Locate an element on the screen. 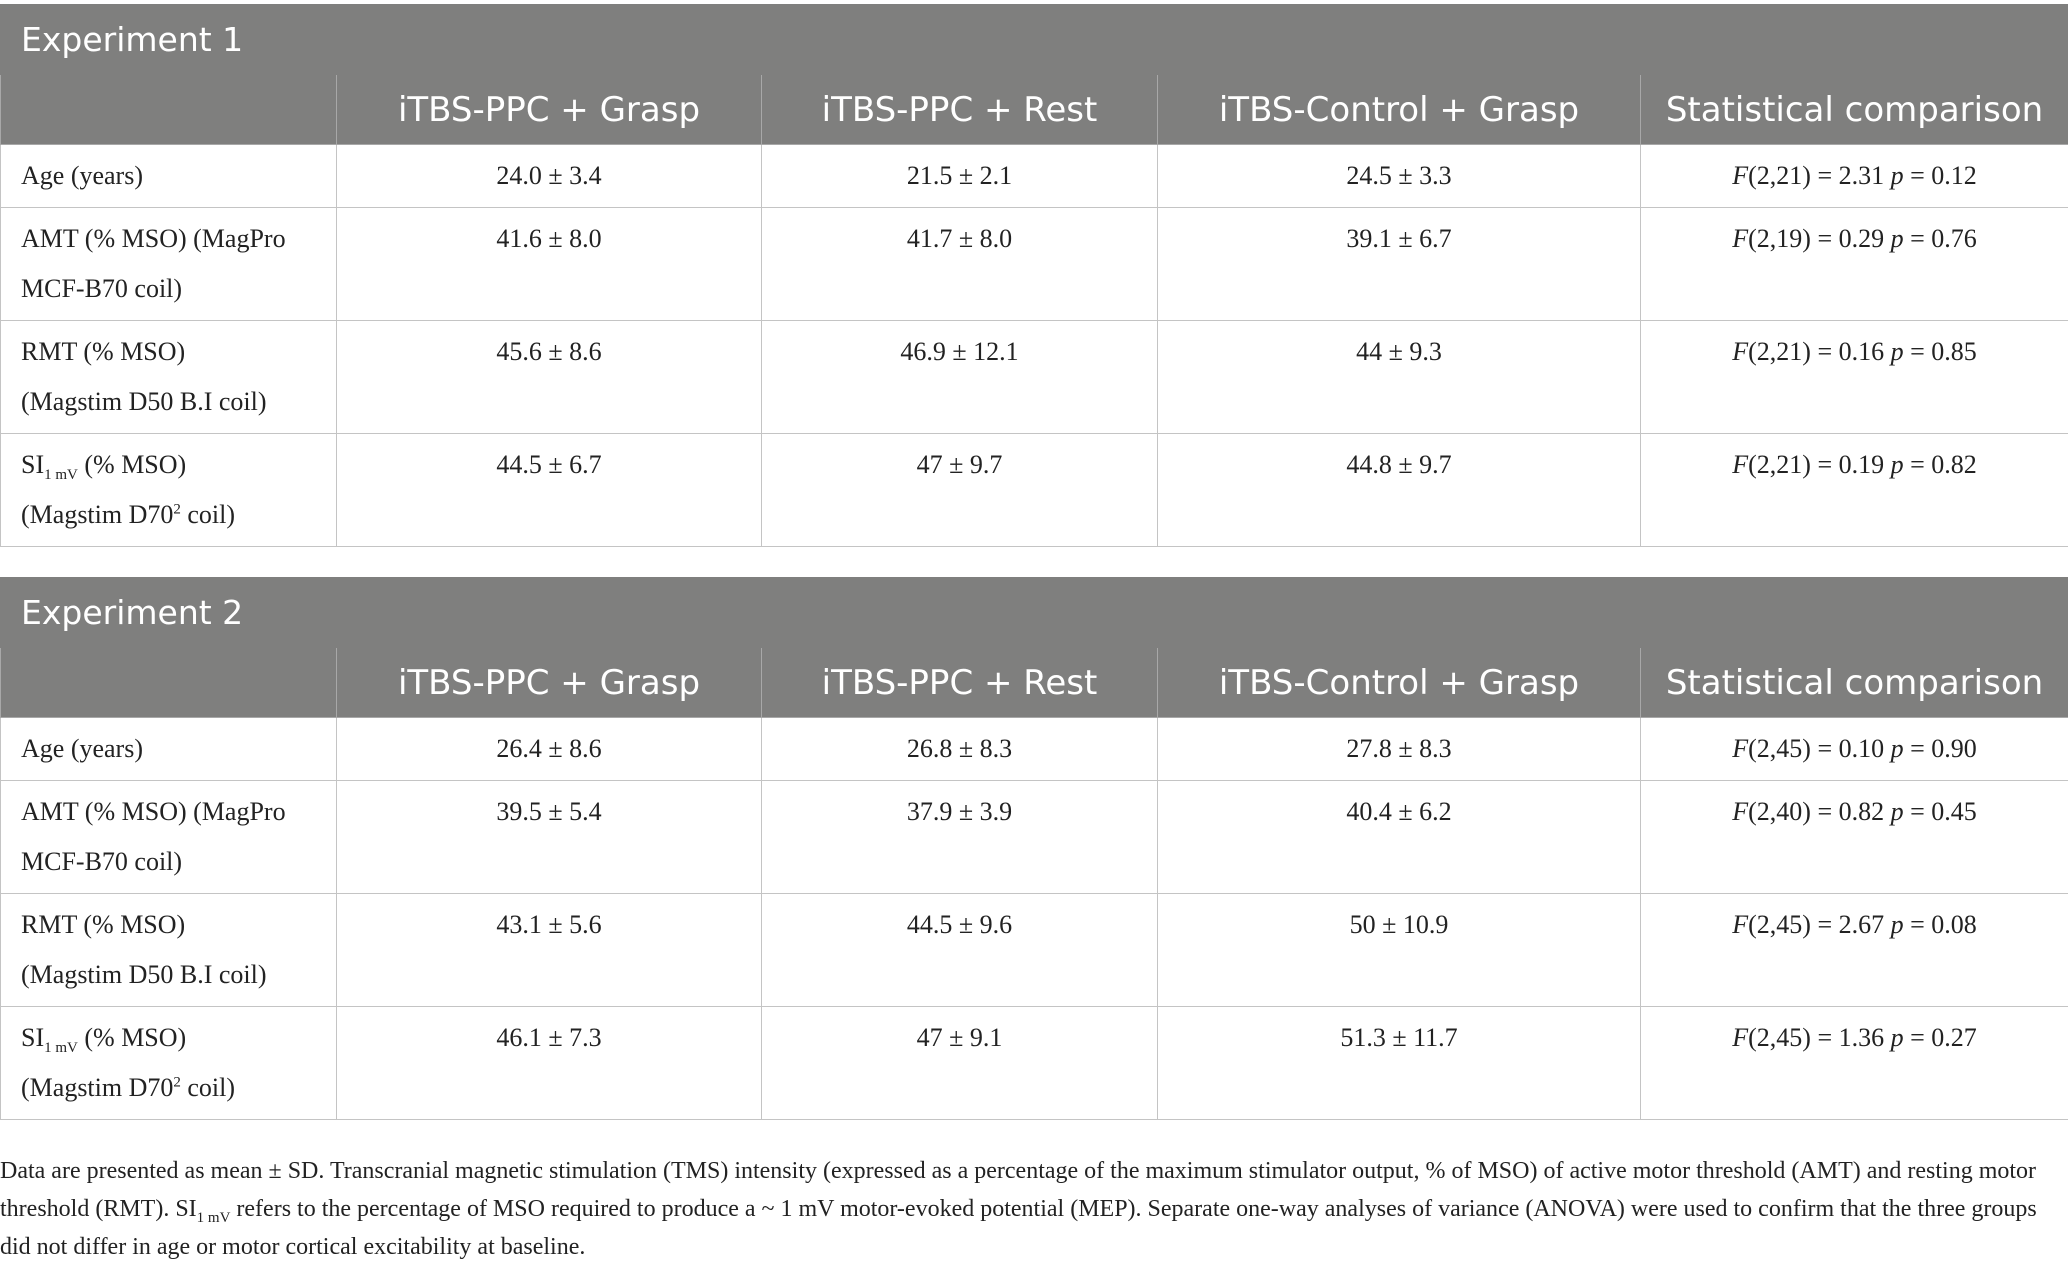 The width and height of the screenshot is (2068, 1276). value-cell: 40.4 ± 6.2 is located at coordinates (1399, 837).